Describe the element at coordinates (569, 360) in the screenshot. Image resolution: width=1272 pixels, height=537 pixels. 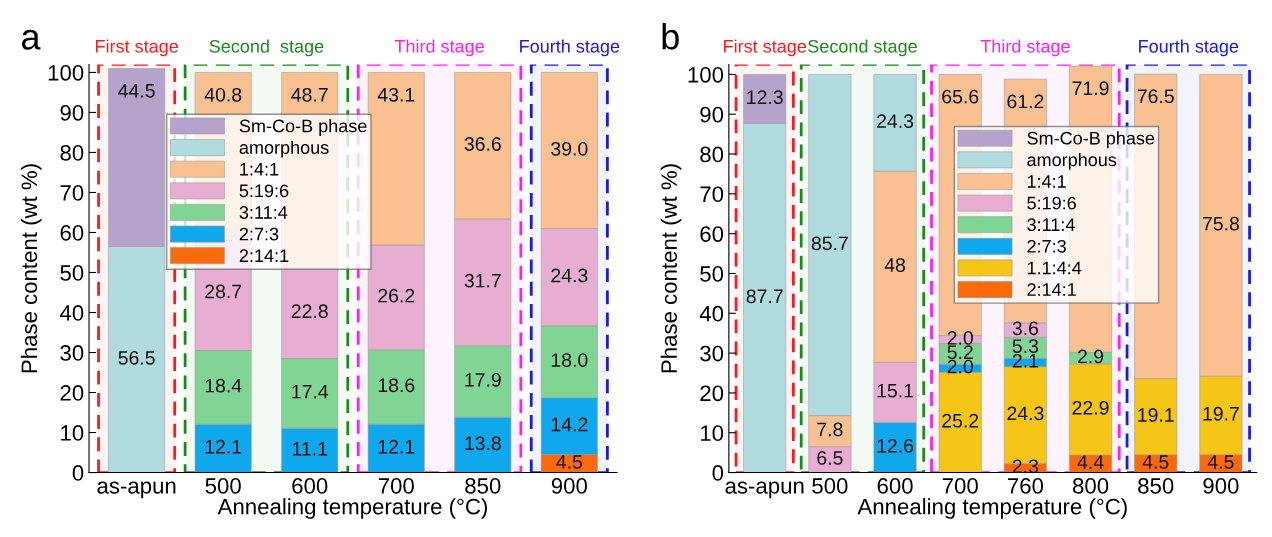
I see `data-label: 18.0` at that location.